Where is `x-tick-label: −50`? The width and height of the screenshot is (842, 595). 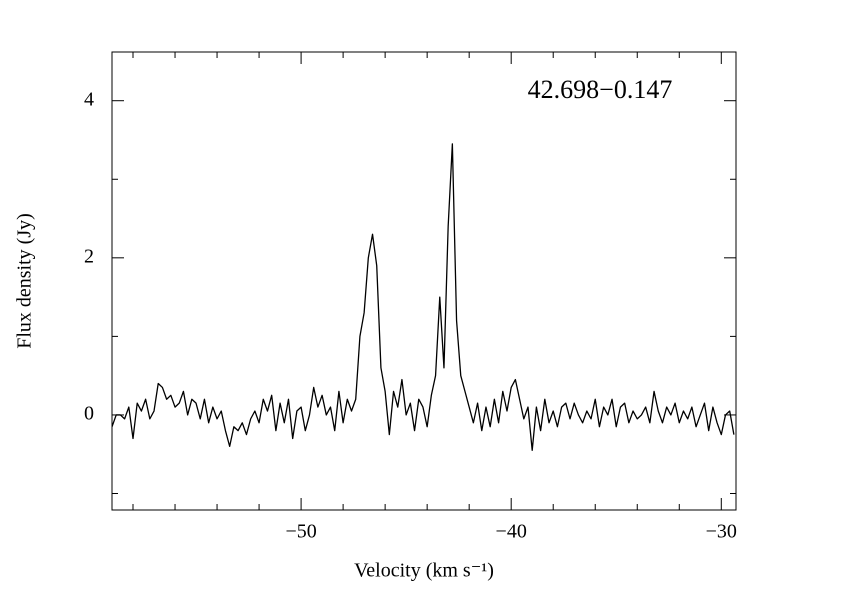
x-tick-label: −50 is located at coordinates (300, 532).